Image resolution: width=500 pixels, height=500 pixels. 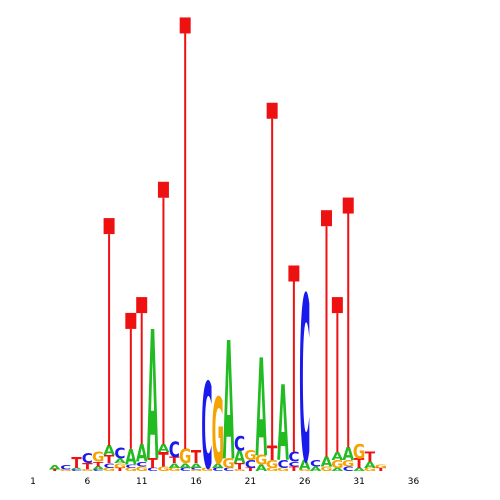 What do you see at coordinates (196, 482) in the screenshot?
I see `x-tick-label: 16` at bounding box center [196, 482].